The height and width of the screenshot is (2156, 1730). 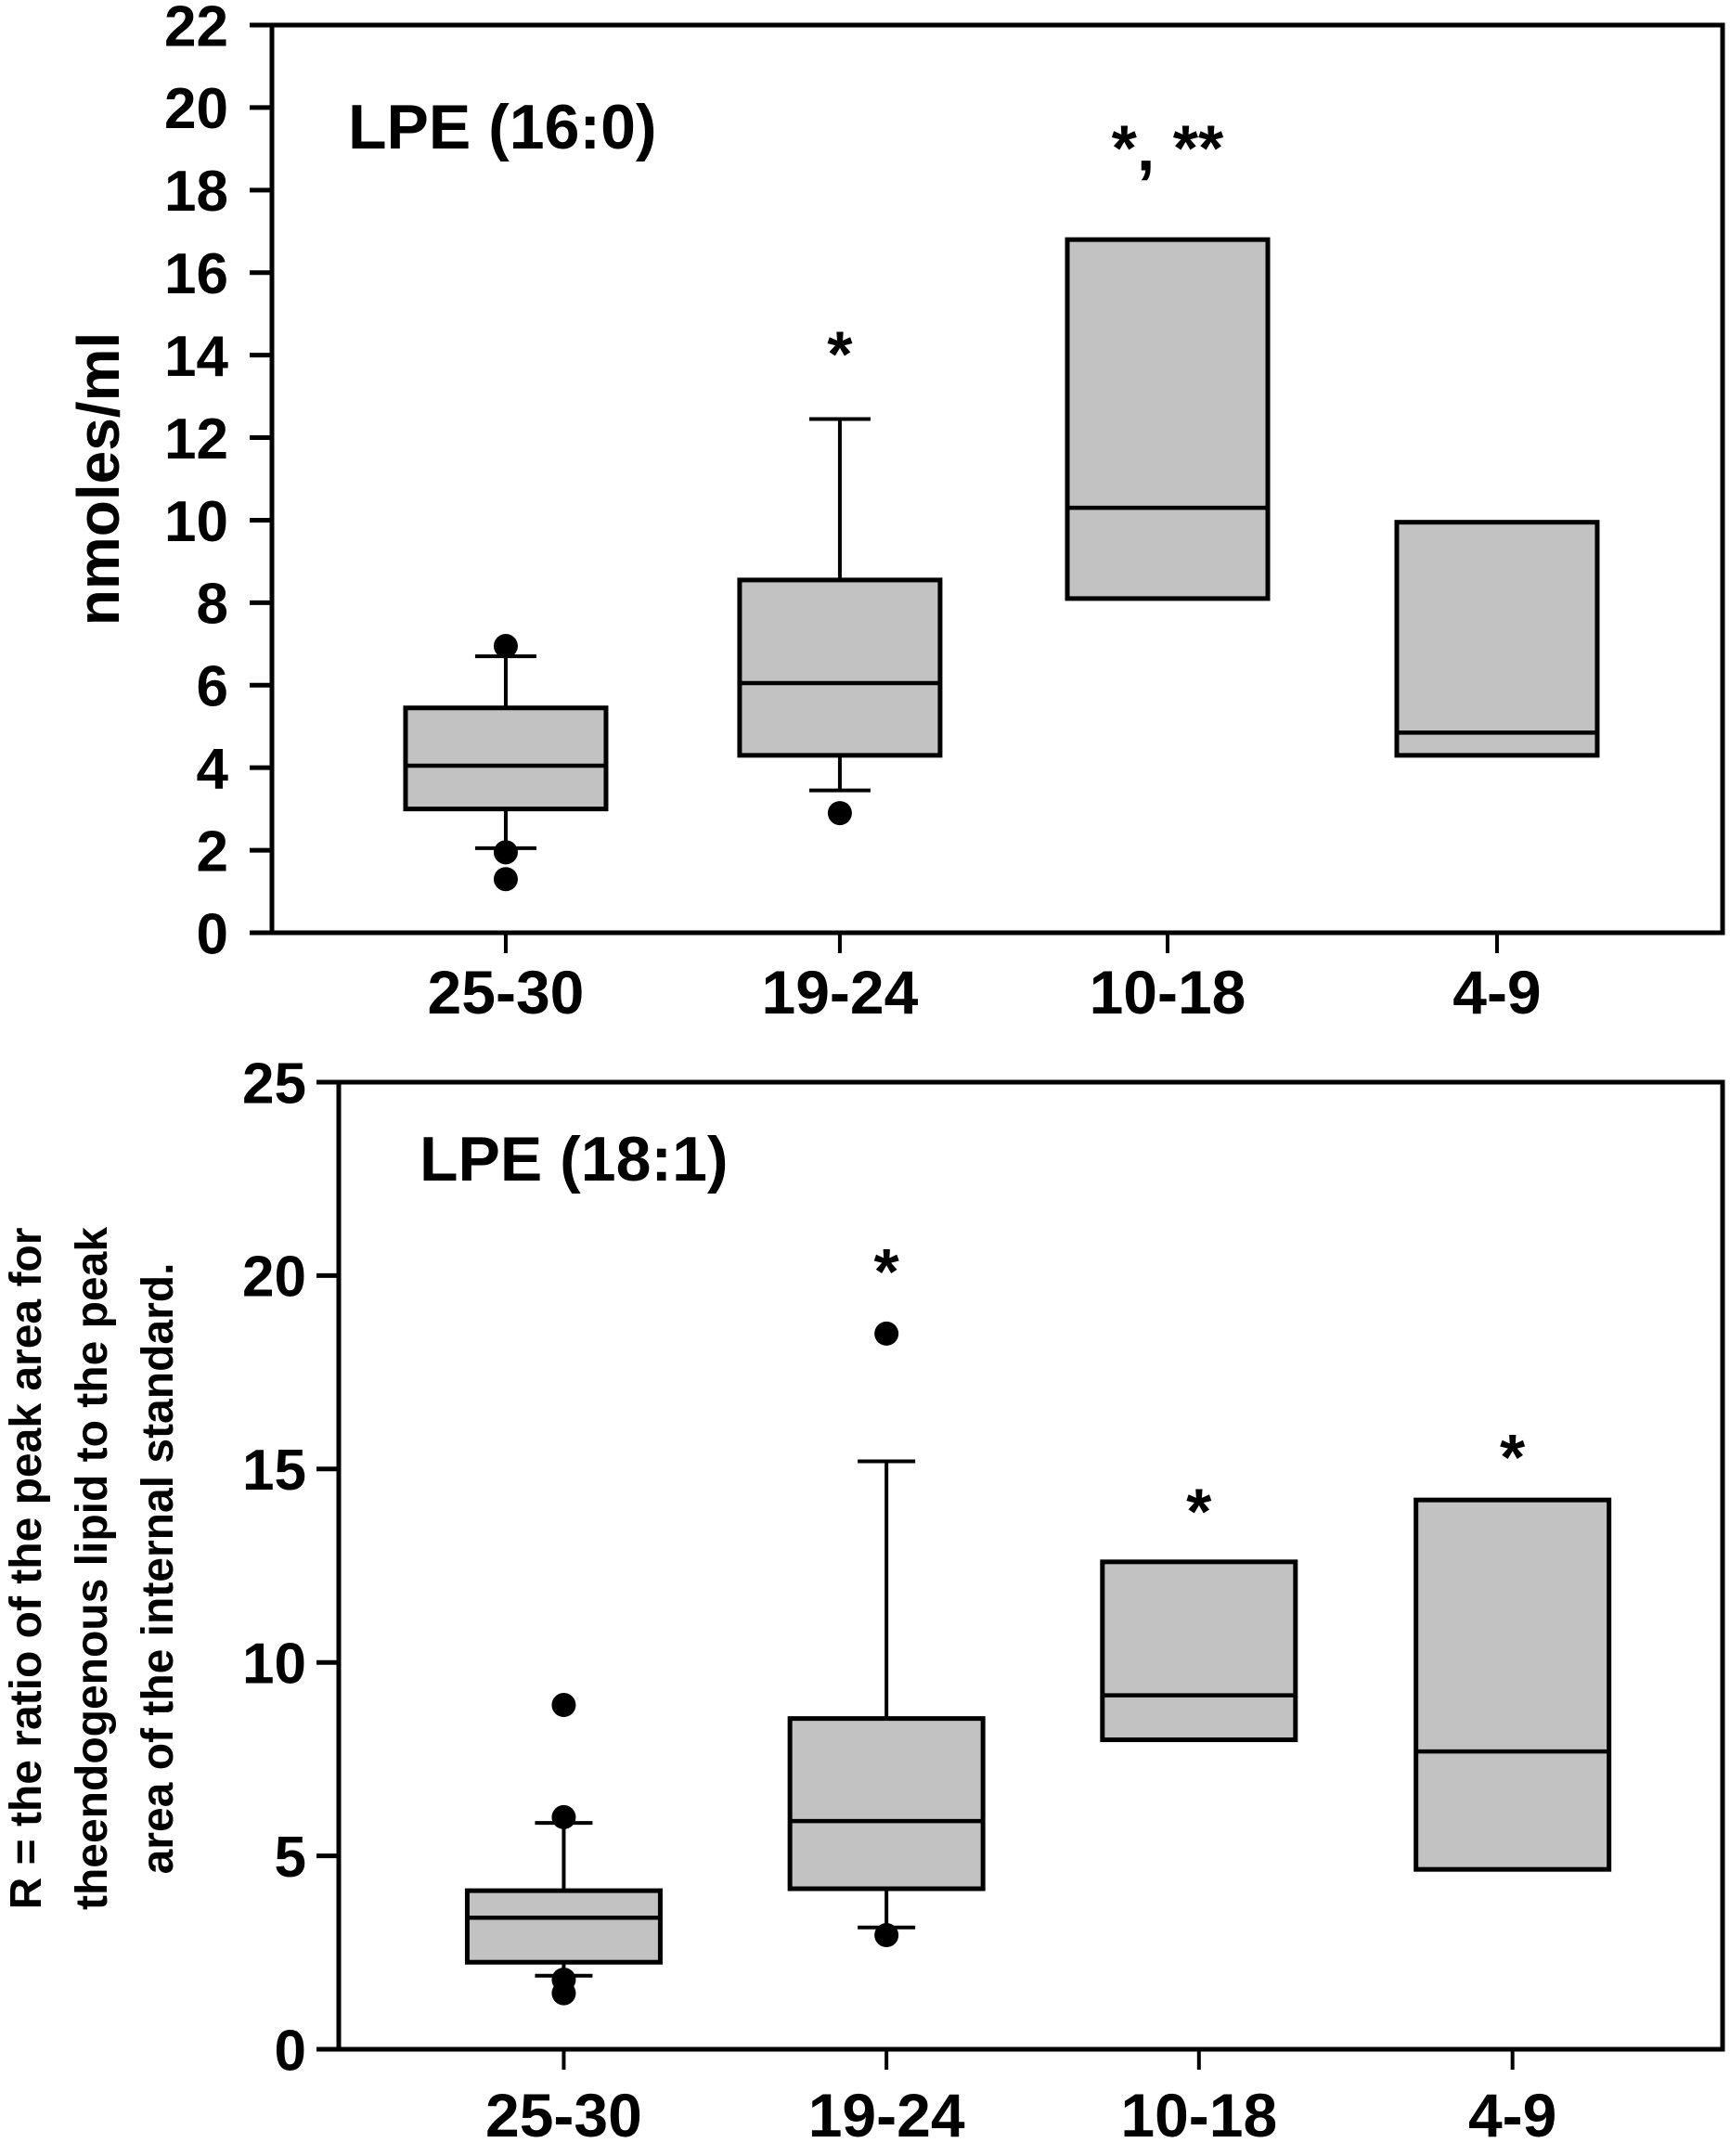 I want to click on y-axis-label: R = the ratio of the peak area for, so click(x=26, y=1569).